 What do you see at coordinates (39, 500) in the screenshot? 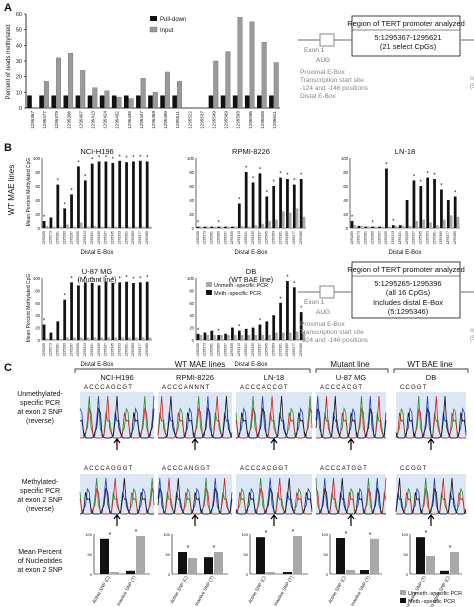
I see `row-label-meth: at exon 2 SNP` at bounding box center [39, 500].